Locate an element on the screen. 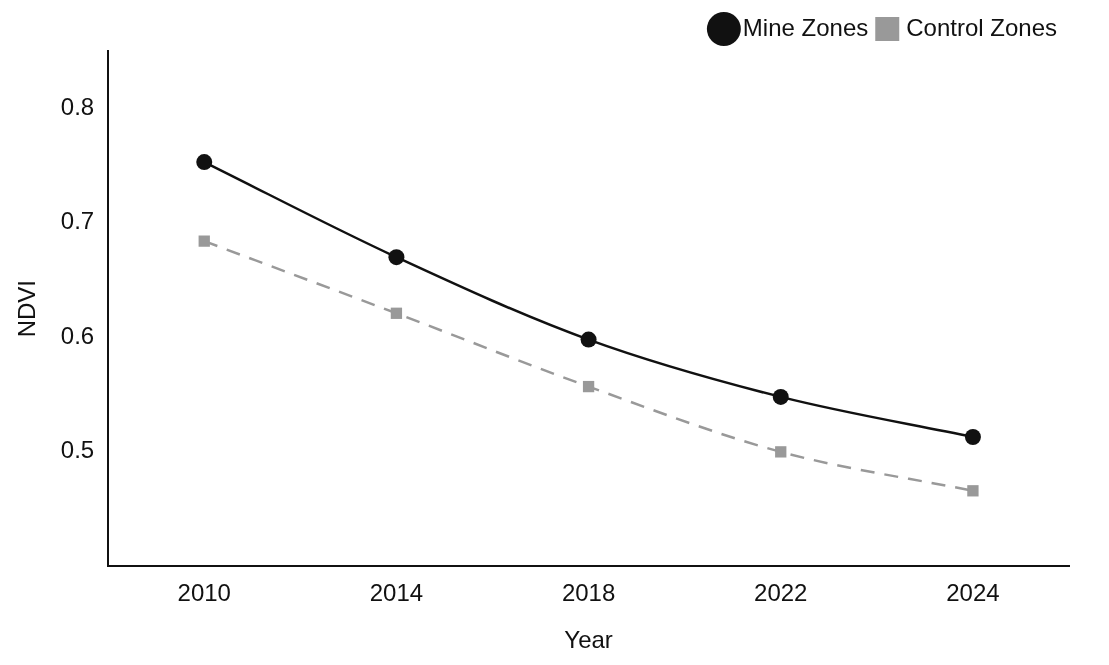  y-axis-title: NDVI is located at coordinates (27, 309).